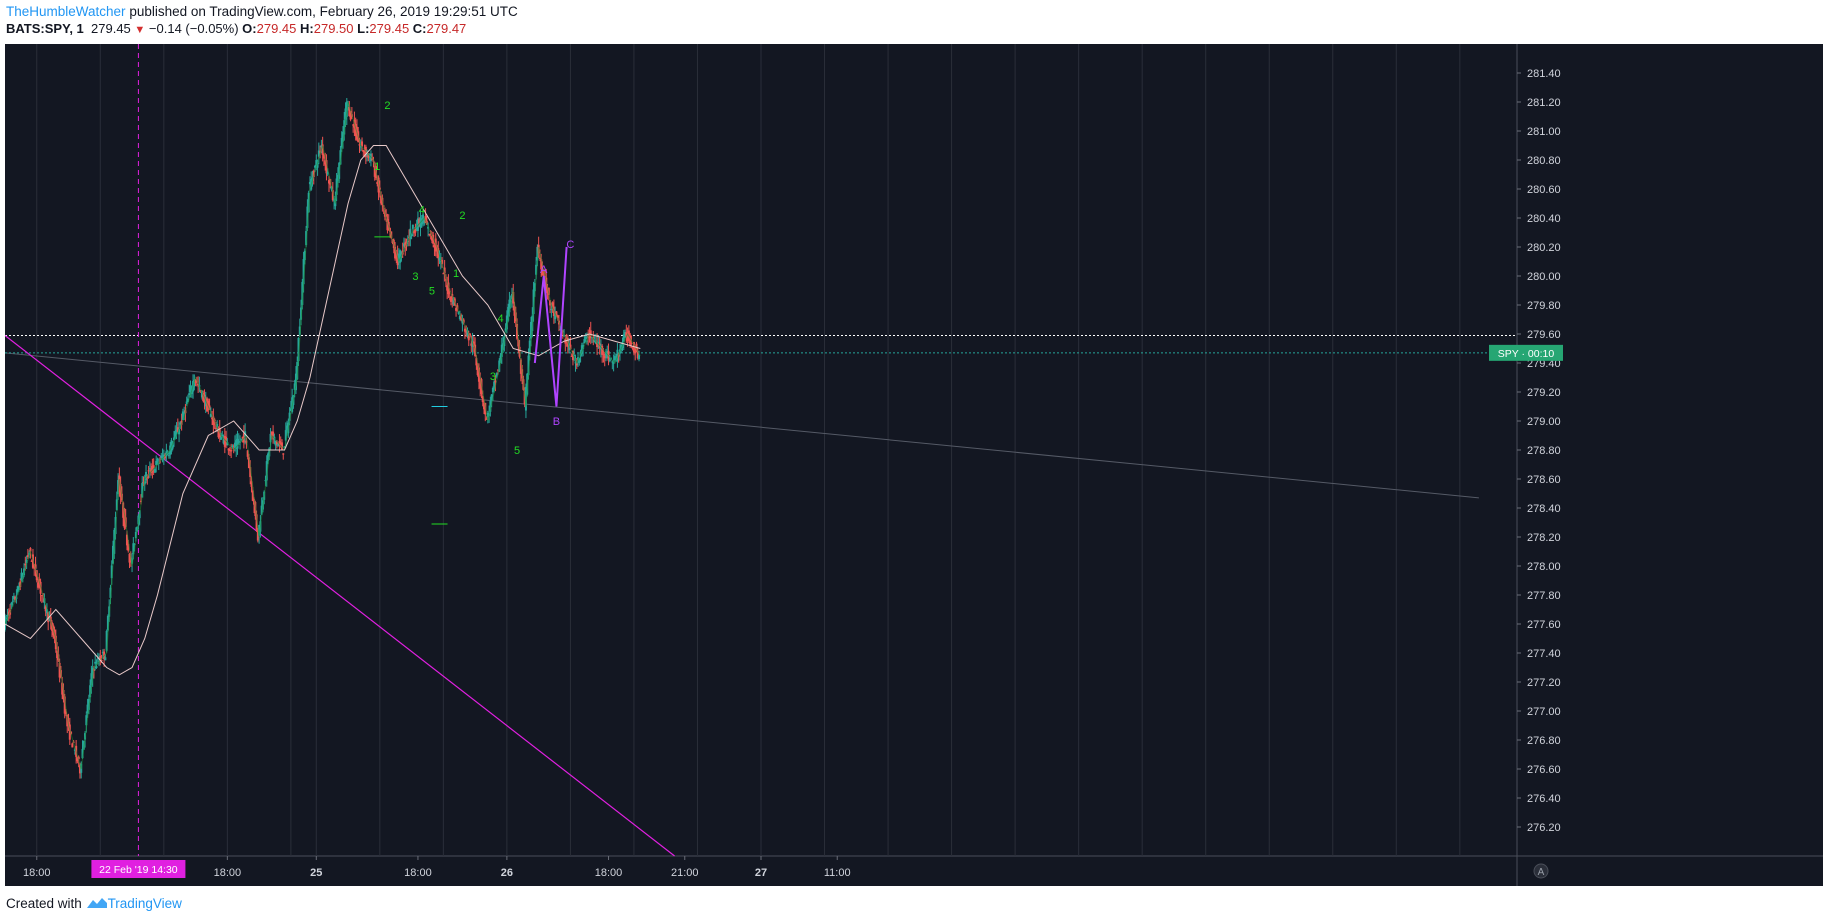 Image resolution: width=1828 pixels, height=922 pixels. Describe the element at coordinates (316, 873) in the screenshot. I see `x-tick-label: 25` at that location.